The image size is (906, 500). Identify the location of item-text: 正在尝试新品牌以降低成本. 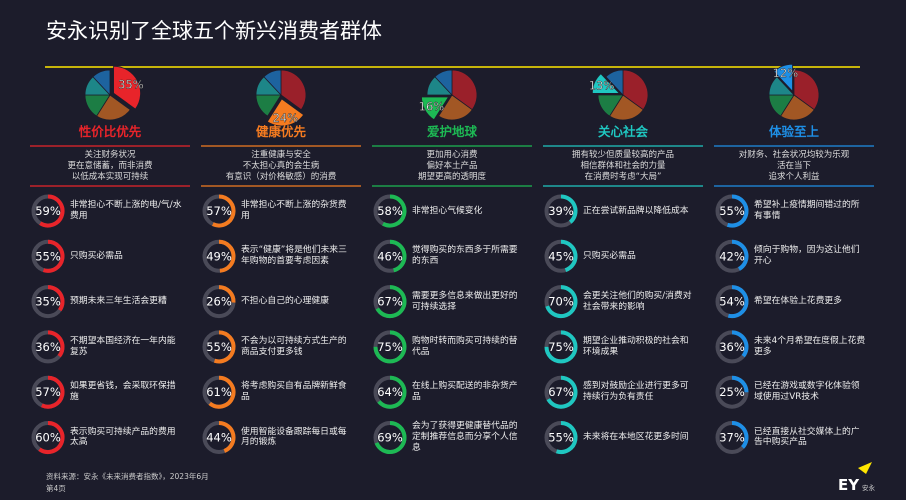
(636, 210).